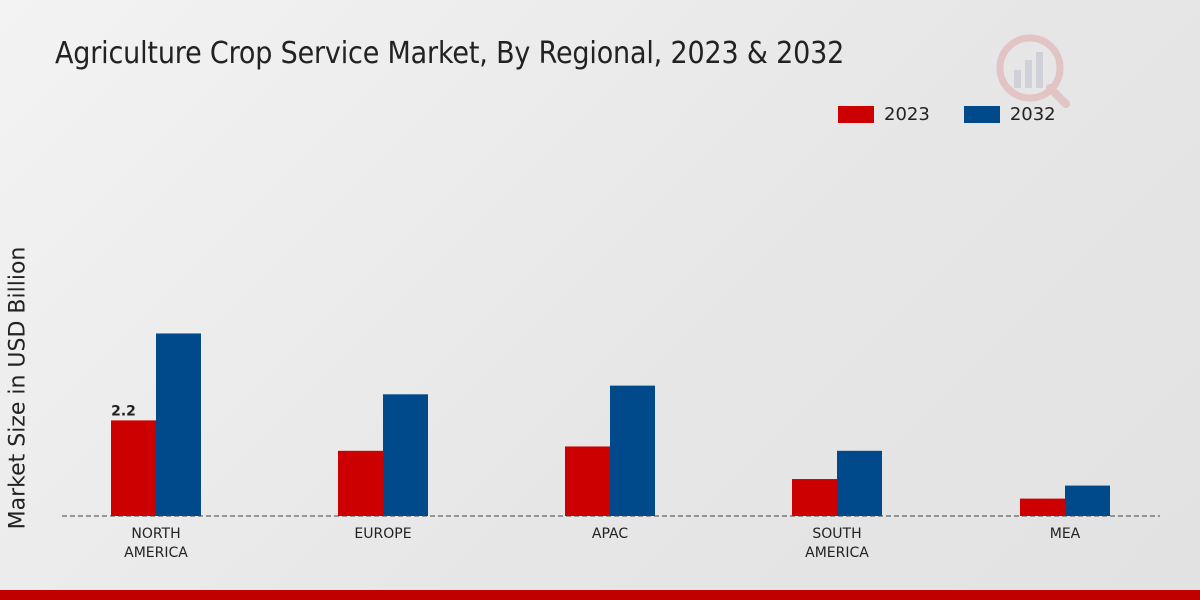 The image size is (1200, 600). I want to click on legend-swatch-2032, so click(981, 114).